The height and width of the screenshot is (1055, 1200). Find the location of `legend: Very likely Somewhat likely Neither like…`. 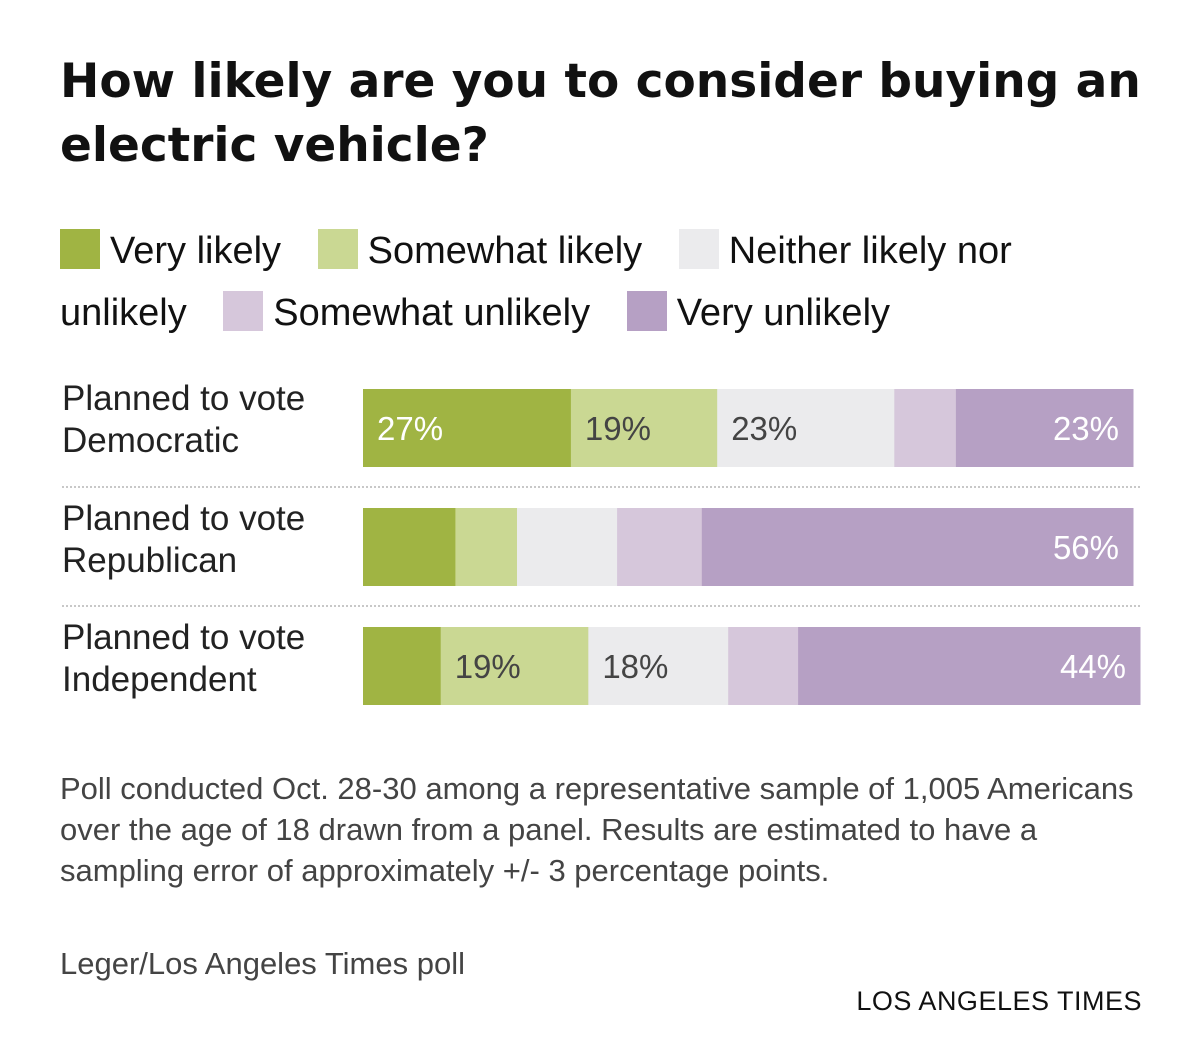

legend: Very likely Somewhat likely Neither like… is located at coordinates (605, 282).